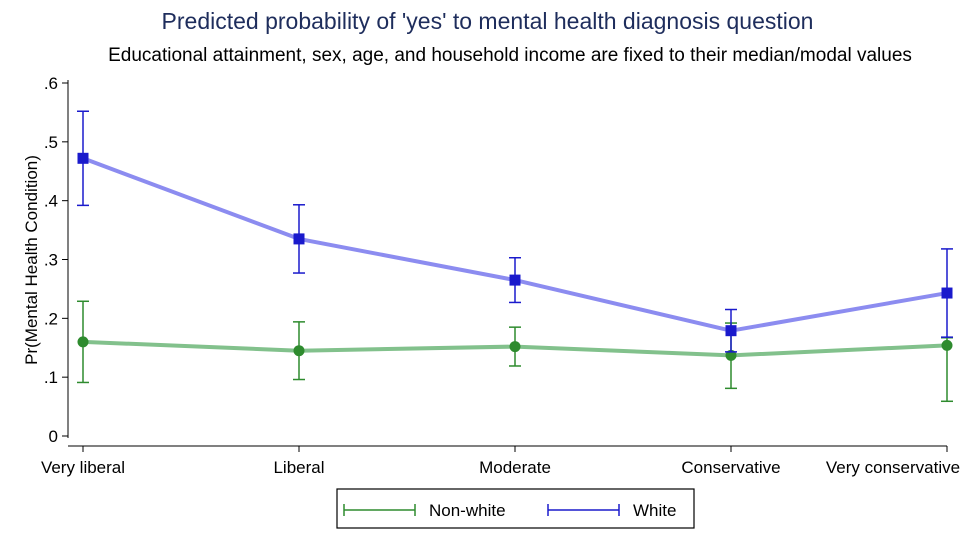  Describe the element at coordinates (51, 142) in the screenshot. I see `y-tick-label: .5` at that location.